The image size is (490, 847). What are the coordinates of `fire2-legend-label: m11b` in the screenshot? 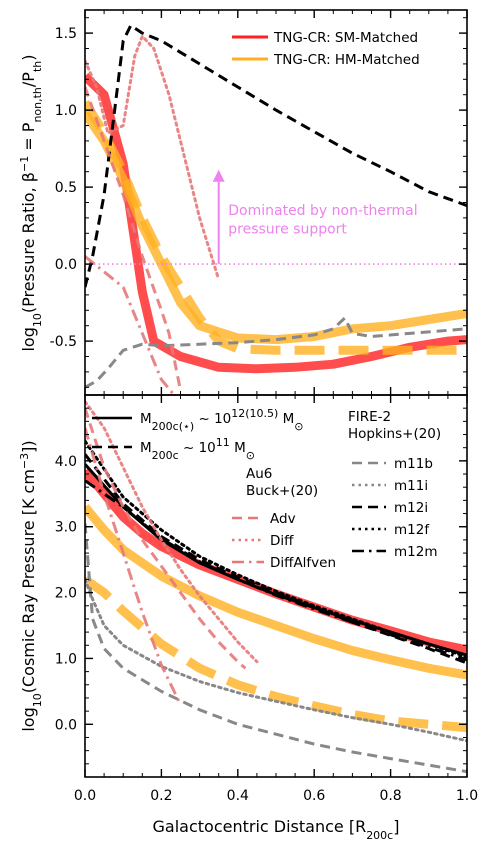 It's located at (413, 464).